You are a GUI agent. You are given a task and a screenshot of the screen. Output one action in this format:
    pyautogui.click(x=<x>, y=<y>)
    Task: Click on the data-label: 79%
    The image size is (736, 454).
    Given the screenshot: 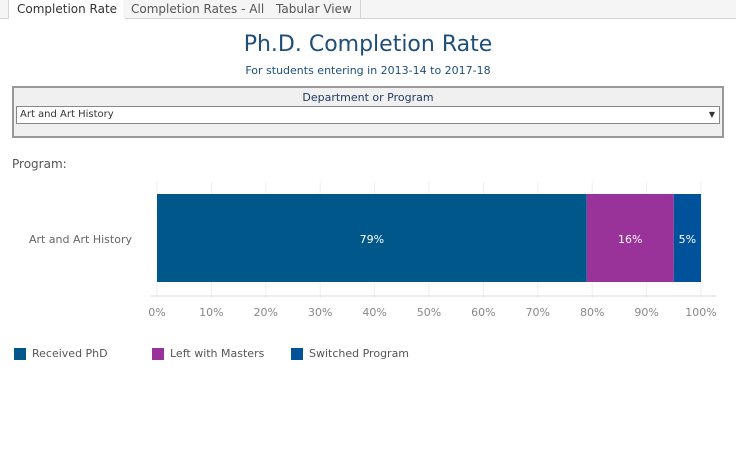 What is the action you would take?
    pyautogui.click(x=372, y=239)
    